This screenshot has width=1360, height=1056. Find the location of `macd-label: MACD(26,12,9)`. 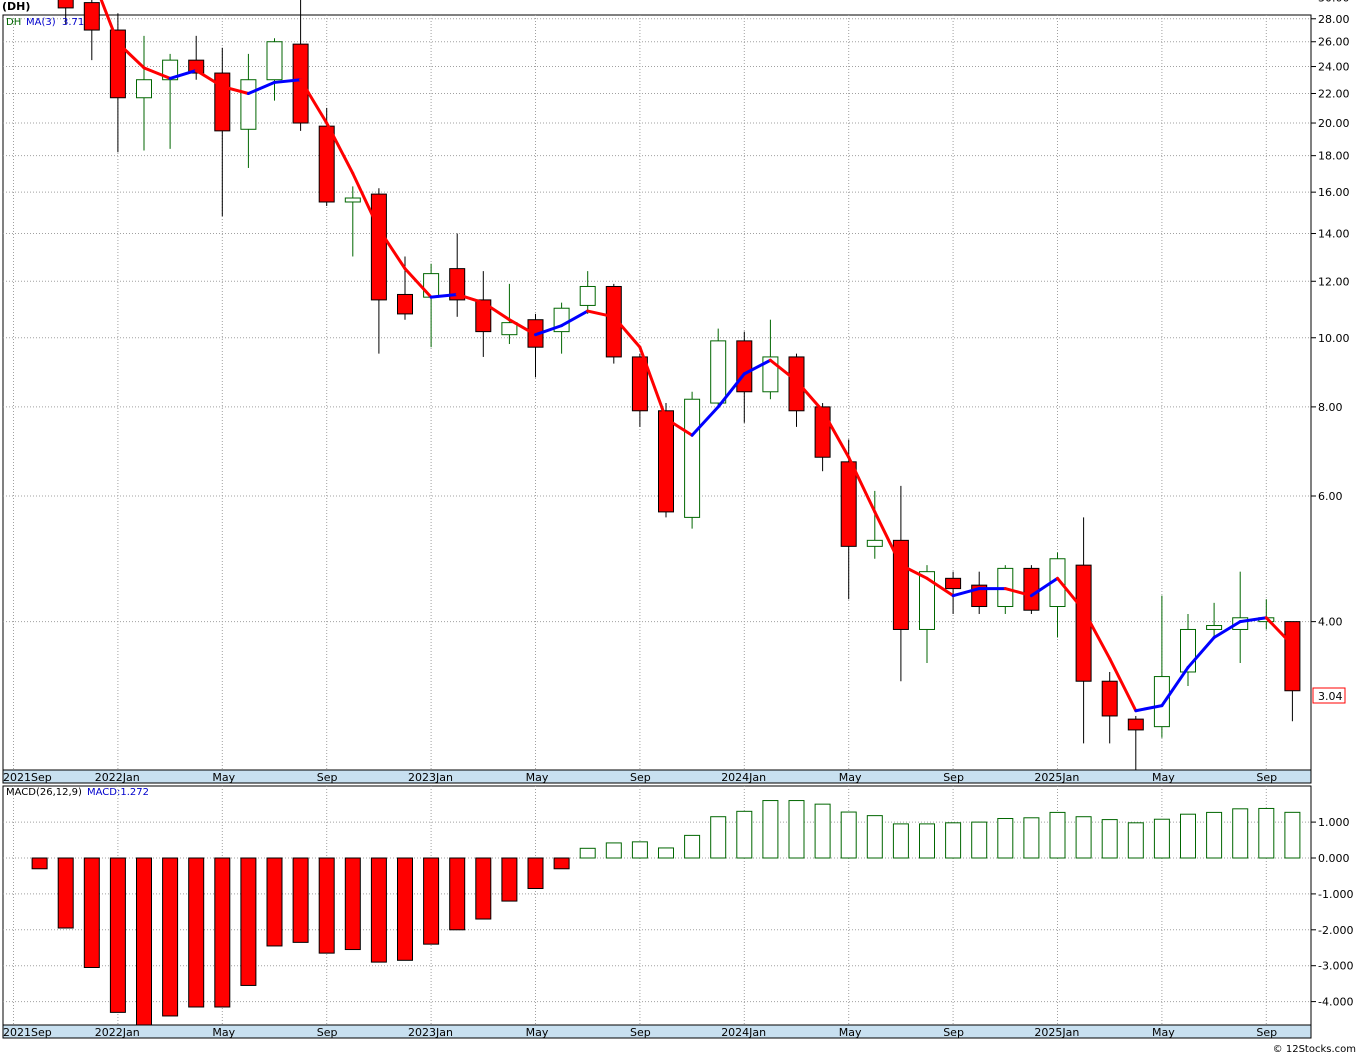

macd-label: MACD(26,12,9) is located at coordinates (44, 792).